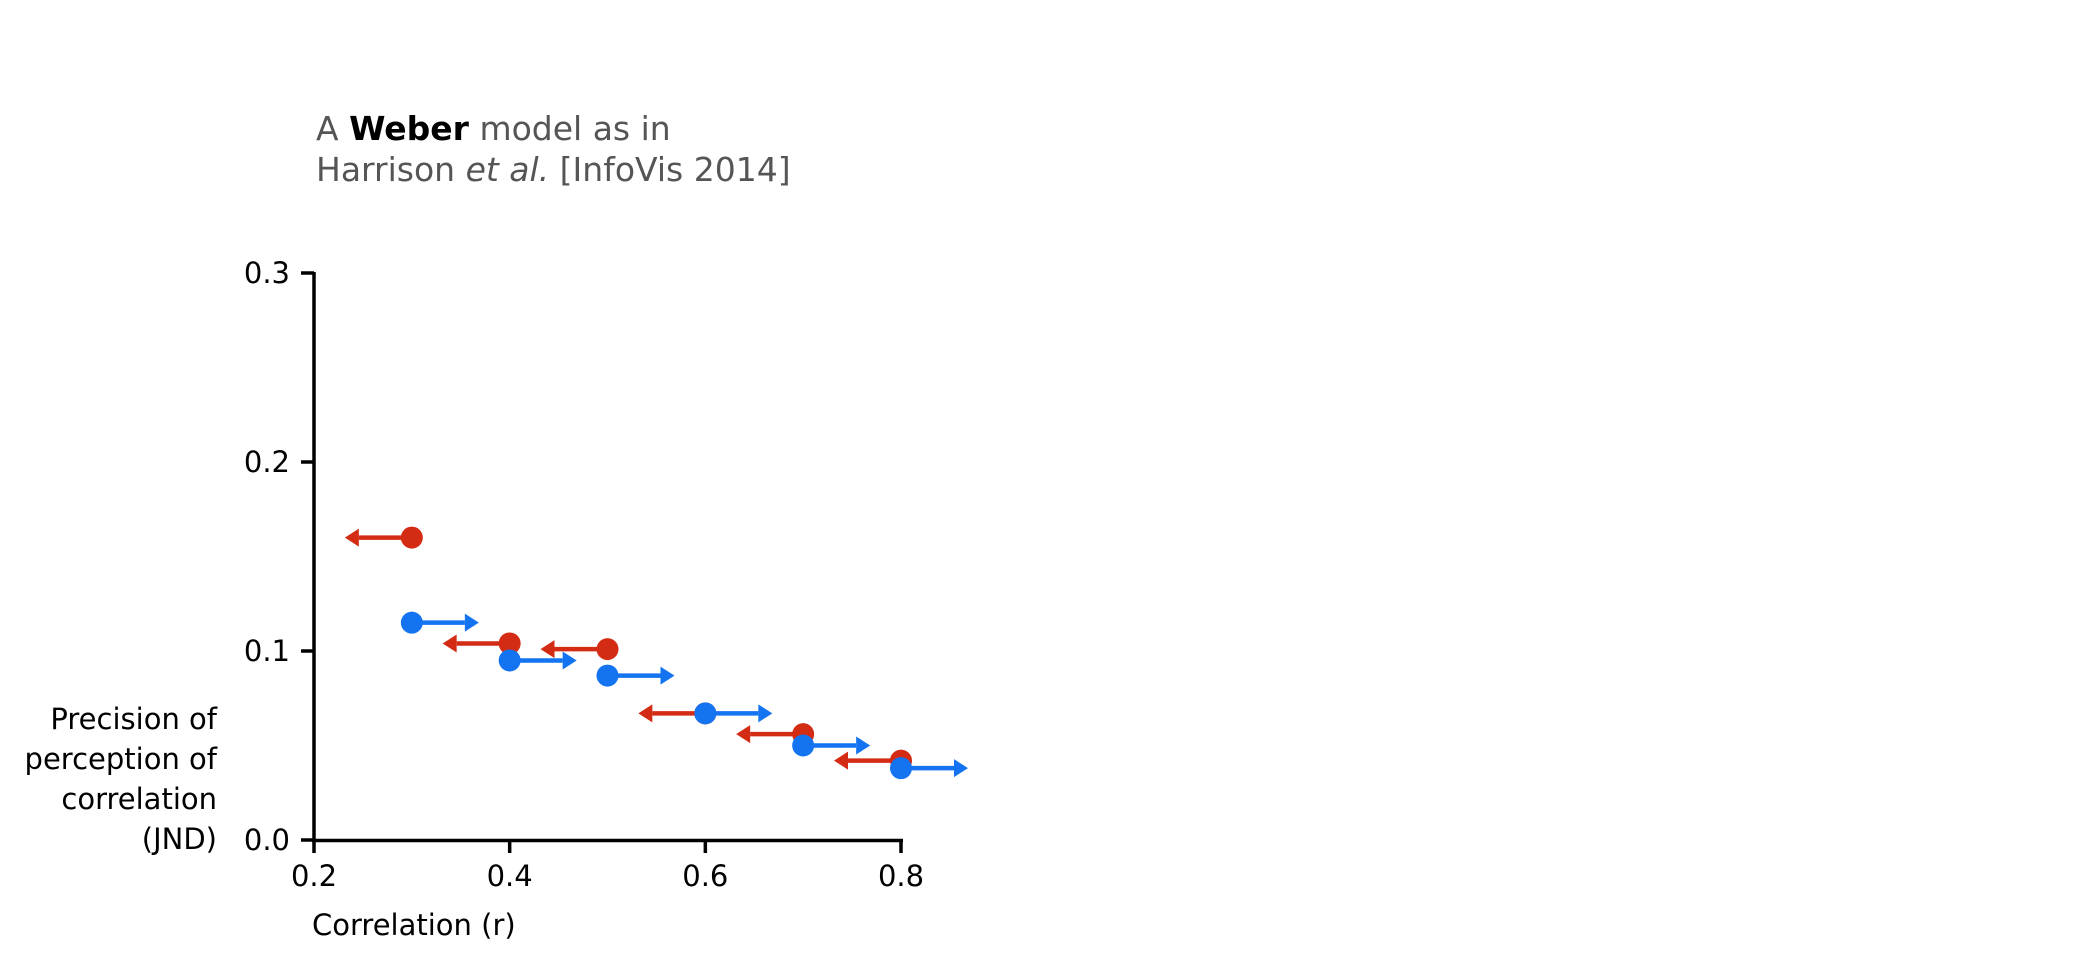  Describe the element at coordinates (267, 556) in the screenshot. I see `y-tick-labels: 0.0 0.1 0.2 0.3` at that location.